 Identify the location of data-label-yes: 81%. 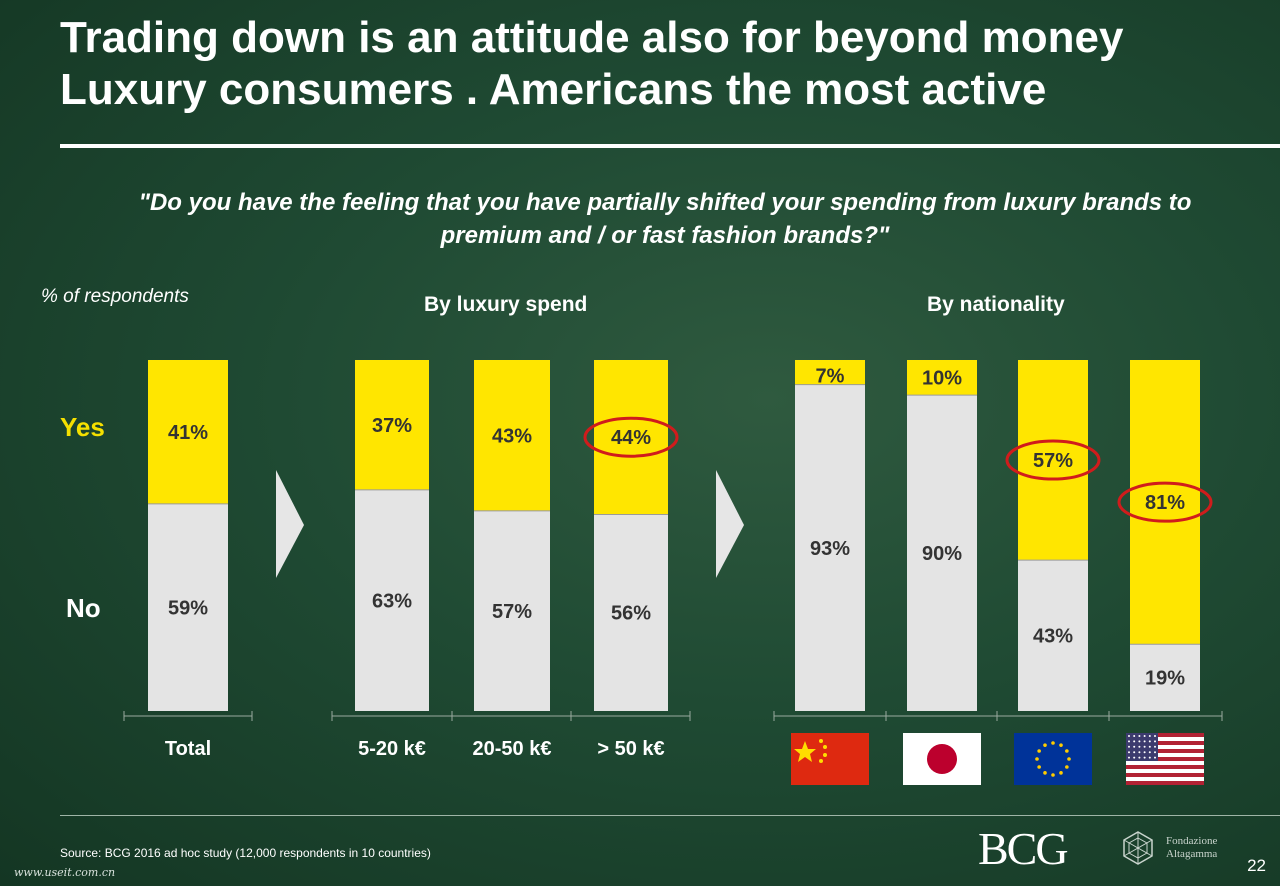
(1165, 503).